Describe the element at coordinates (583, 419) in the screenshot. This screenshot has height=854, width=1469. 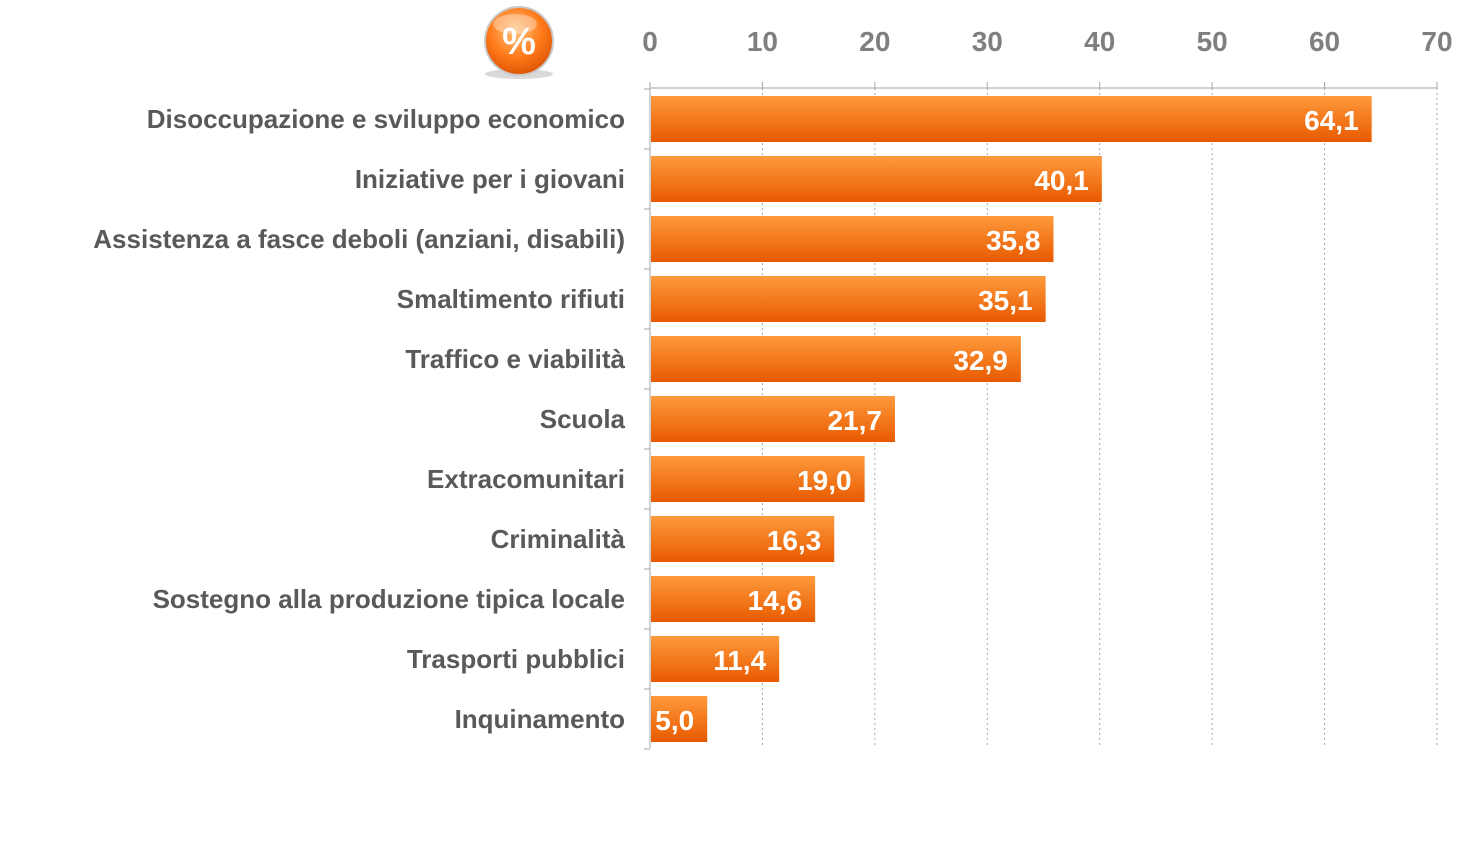
I see `category-label: Scuola` at that location.